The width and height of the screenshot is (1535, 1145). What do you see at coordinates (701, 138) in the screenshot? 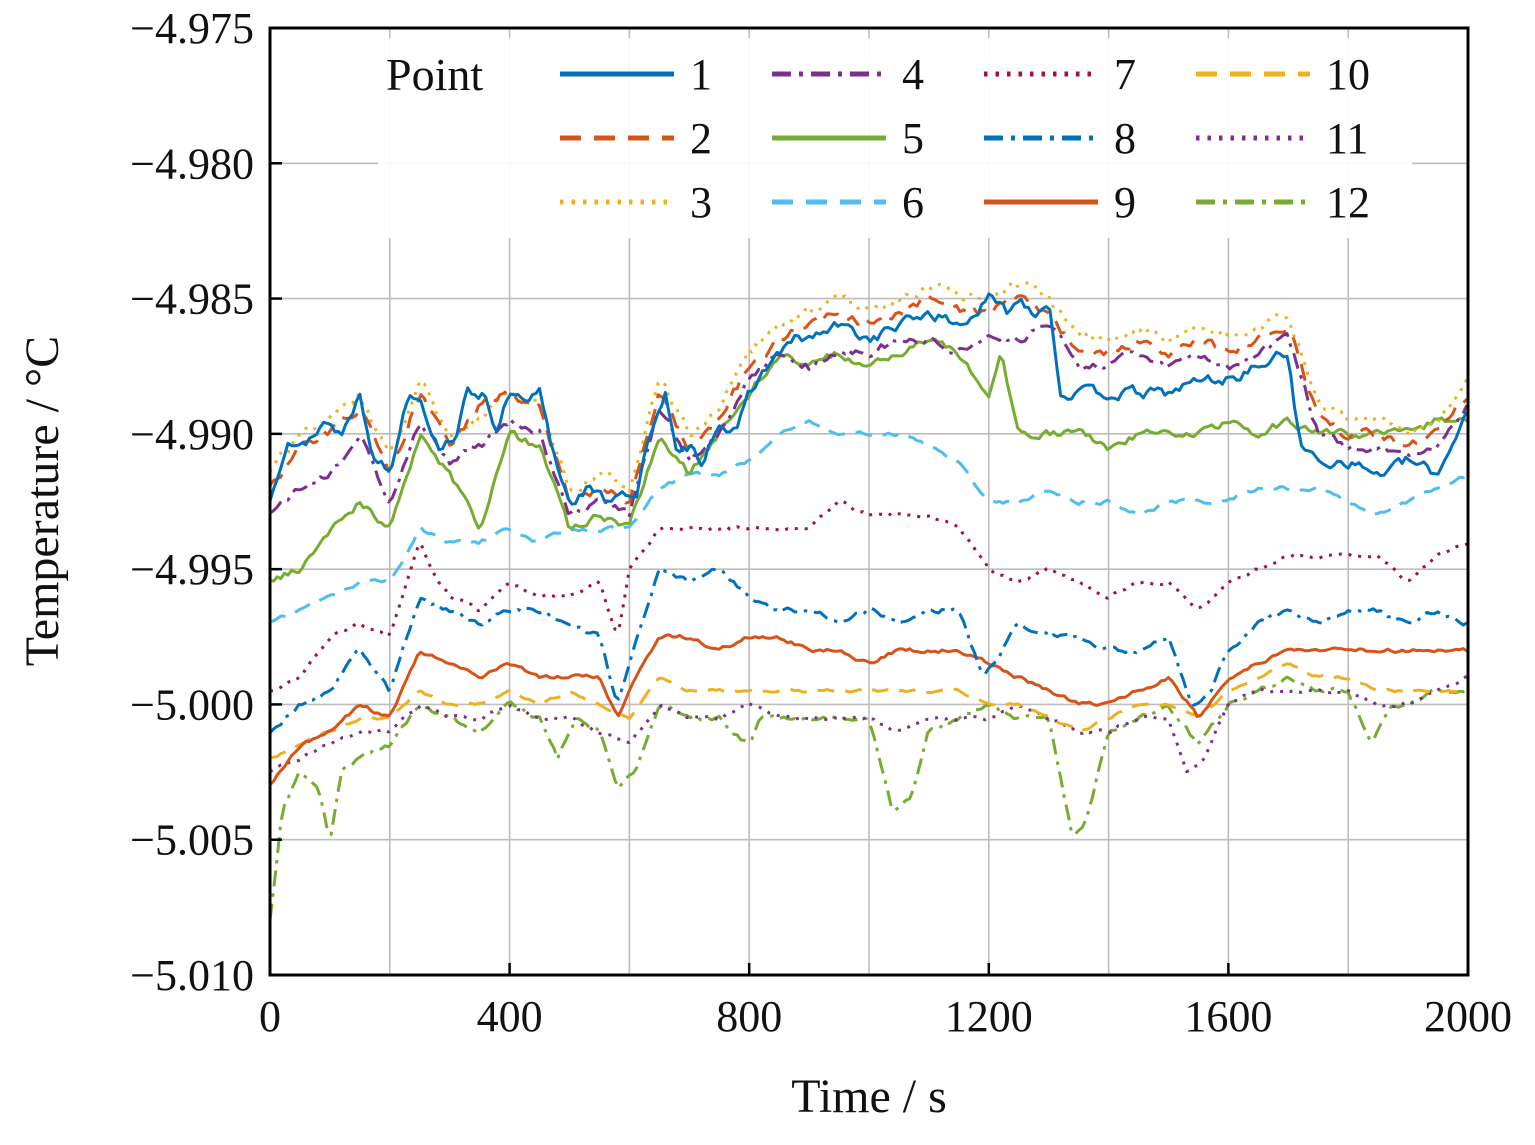
I see `legend-label: 2` at bounding box center [701, 138].